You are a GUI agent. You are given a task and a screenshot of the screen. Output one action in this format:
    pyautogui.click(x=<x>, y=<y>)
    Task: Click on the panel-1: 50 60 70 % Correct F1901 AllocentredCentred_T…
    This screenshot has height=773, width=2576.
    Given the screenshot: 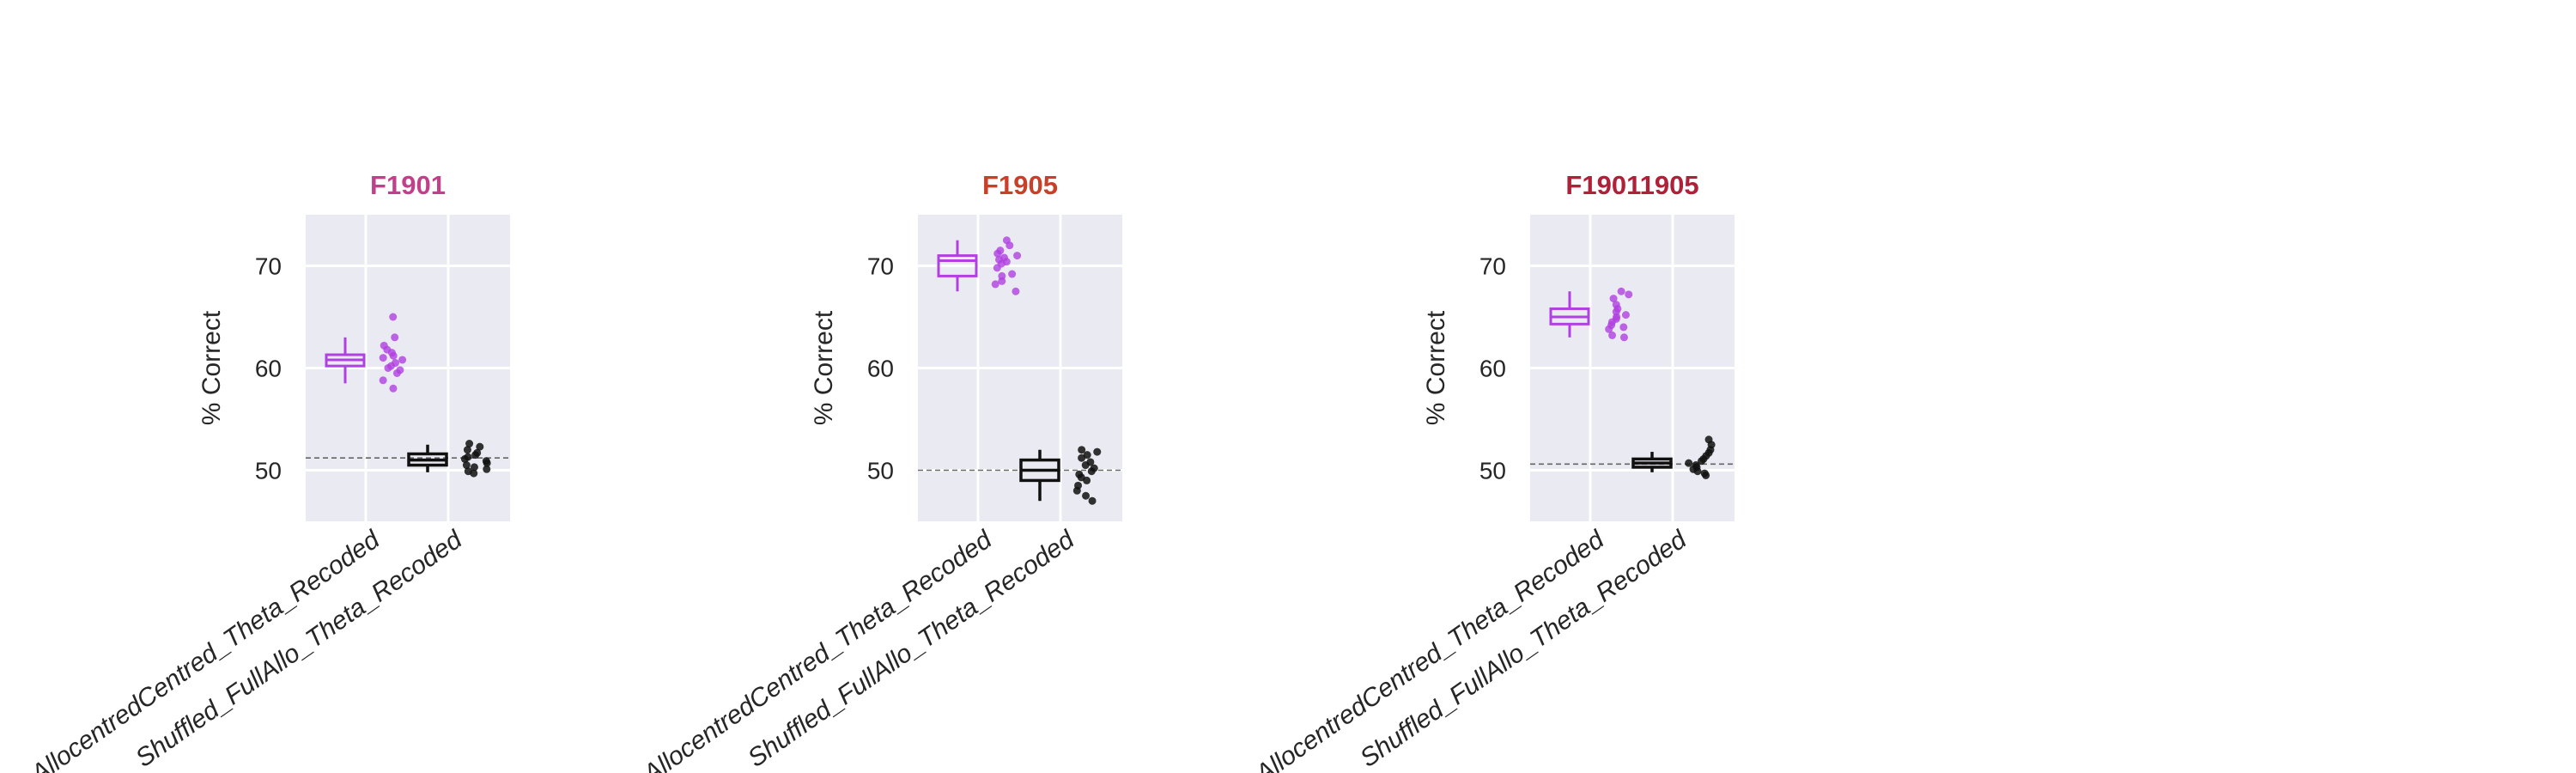 What is the action you would take?
    pyautogui.click(x=268, y=471)
    